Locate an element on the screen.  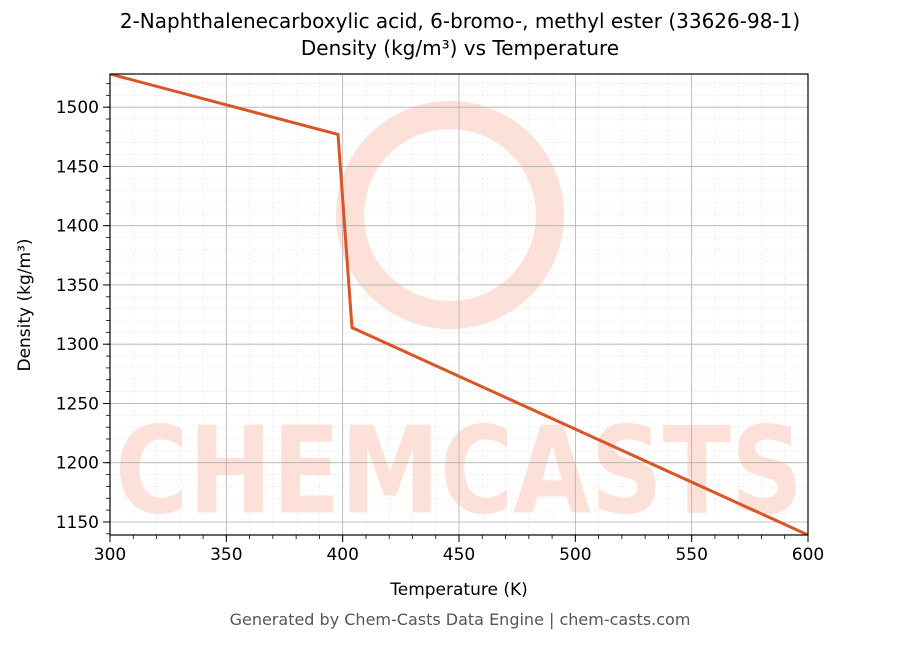
y-tick-label: 1300 is located at coordinates (77, 345).